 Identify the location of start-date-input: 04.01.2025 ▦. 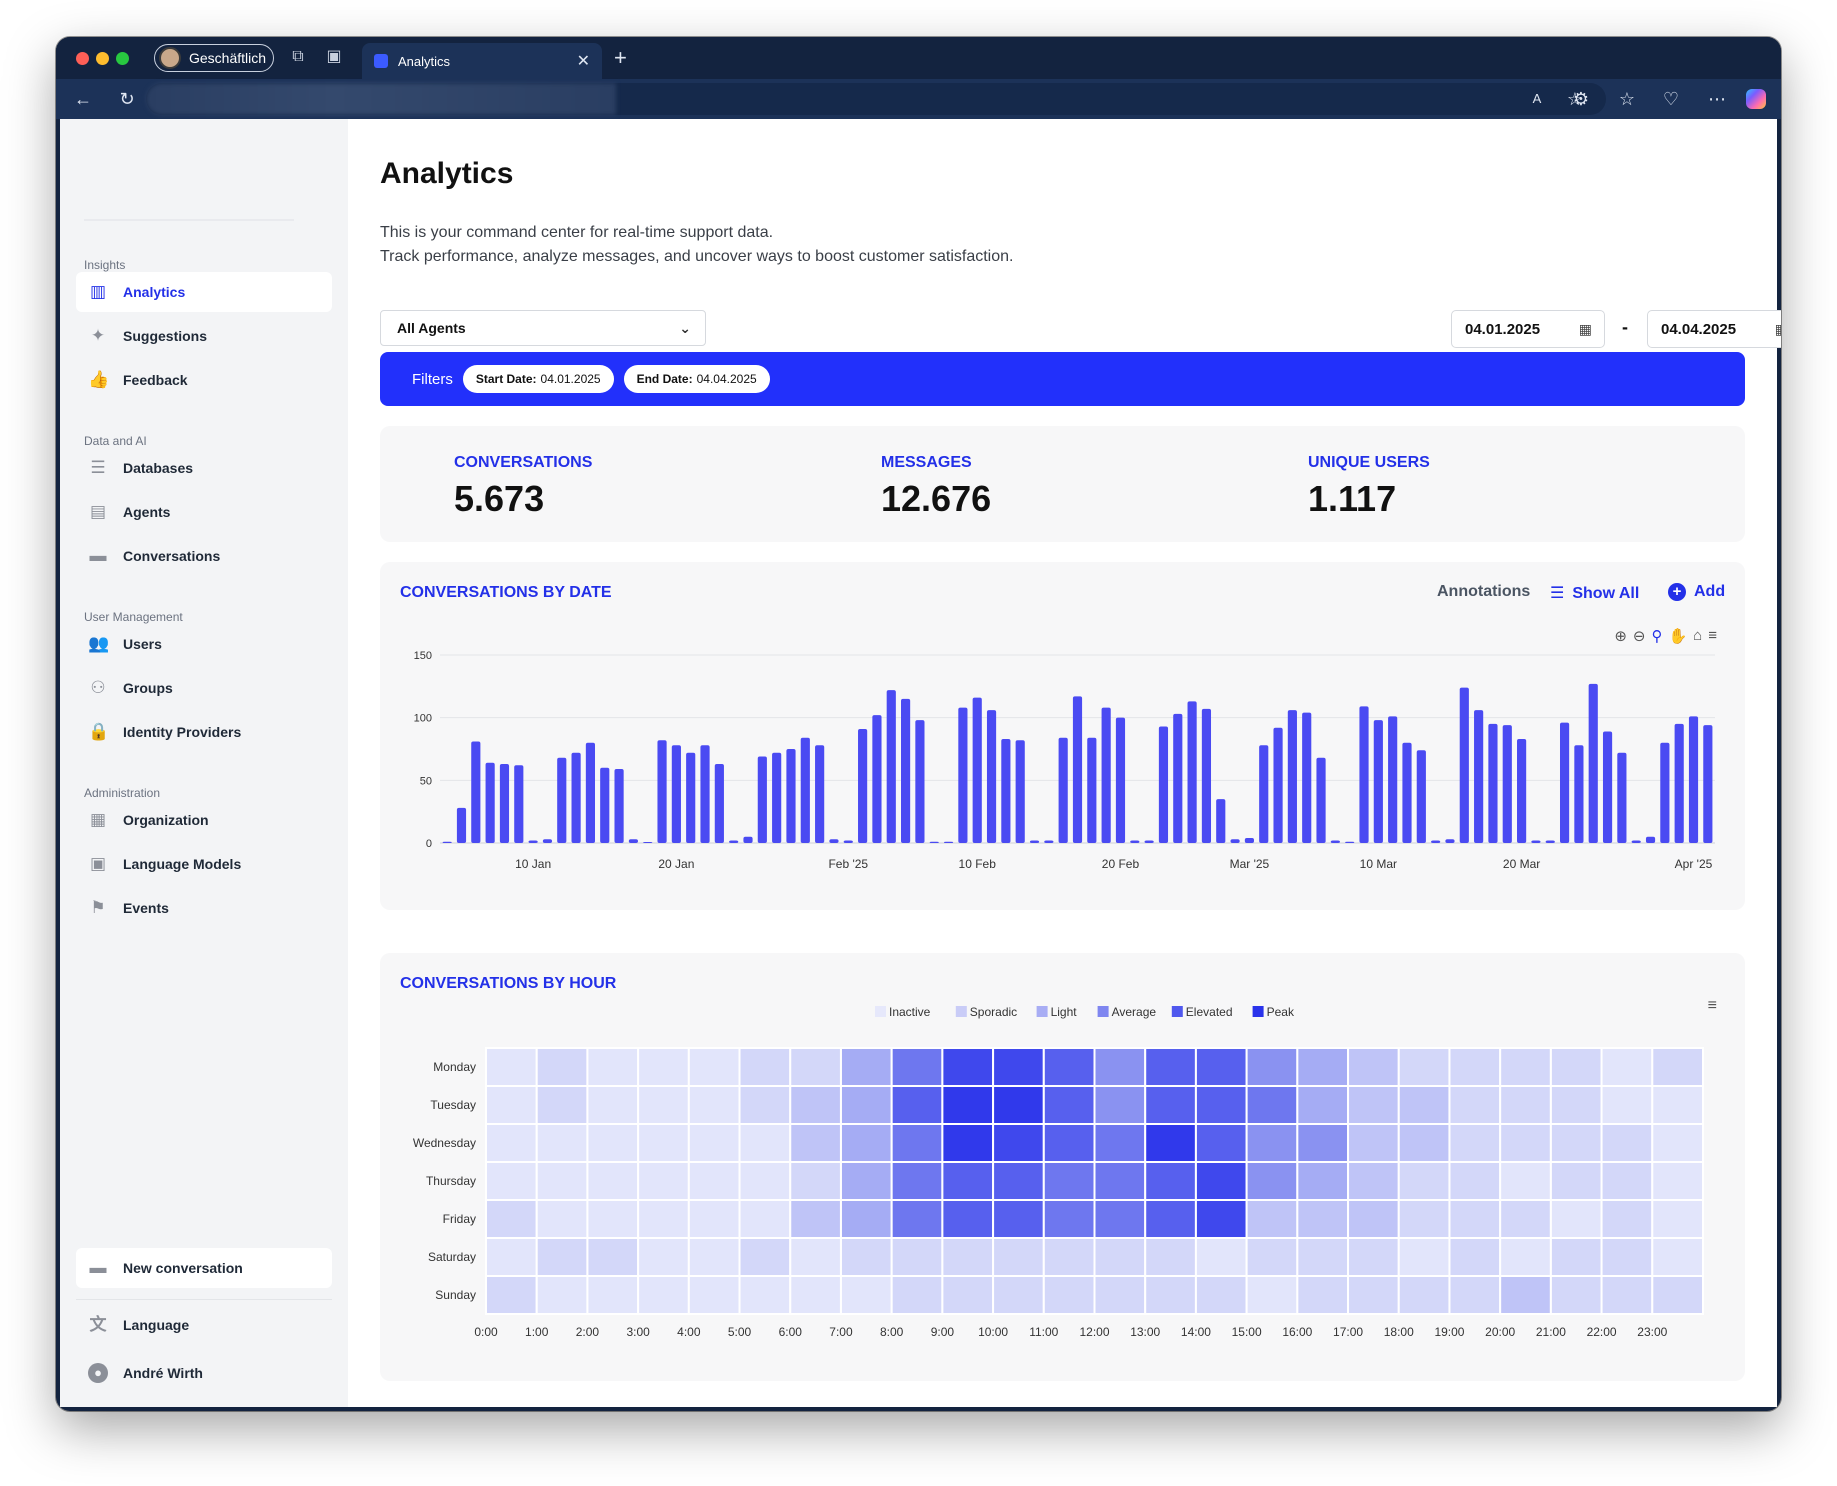
(1528, 329).